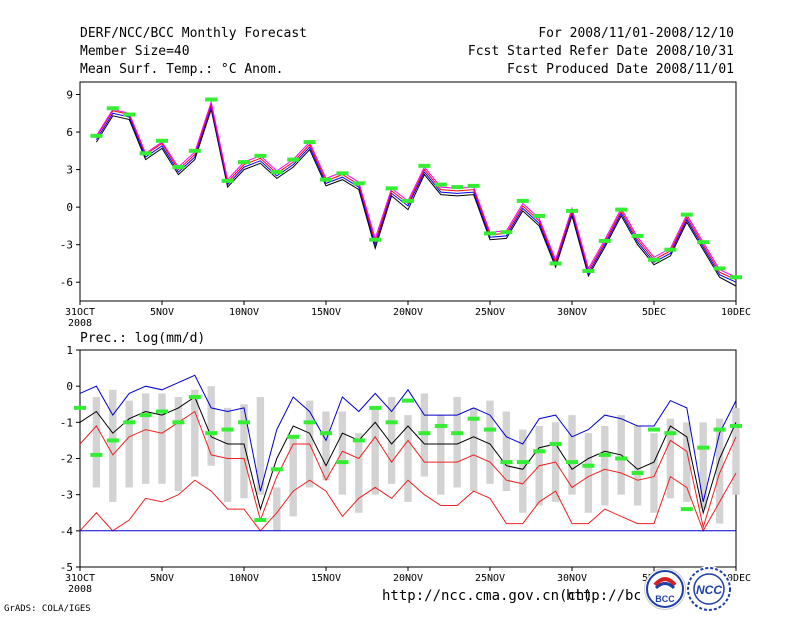 The width and height of the screenshot is (800, 618). What do you see at coordinates (572, 312) in the screenshot?
I see `x-tick-label: 30NOV` at bounding box center [572, 312].